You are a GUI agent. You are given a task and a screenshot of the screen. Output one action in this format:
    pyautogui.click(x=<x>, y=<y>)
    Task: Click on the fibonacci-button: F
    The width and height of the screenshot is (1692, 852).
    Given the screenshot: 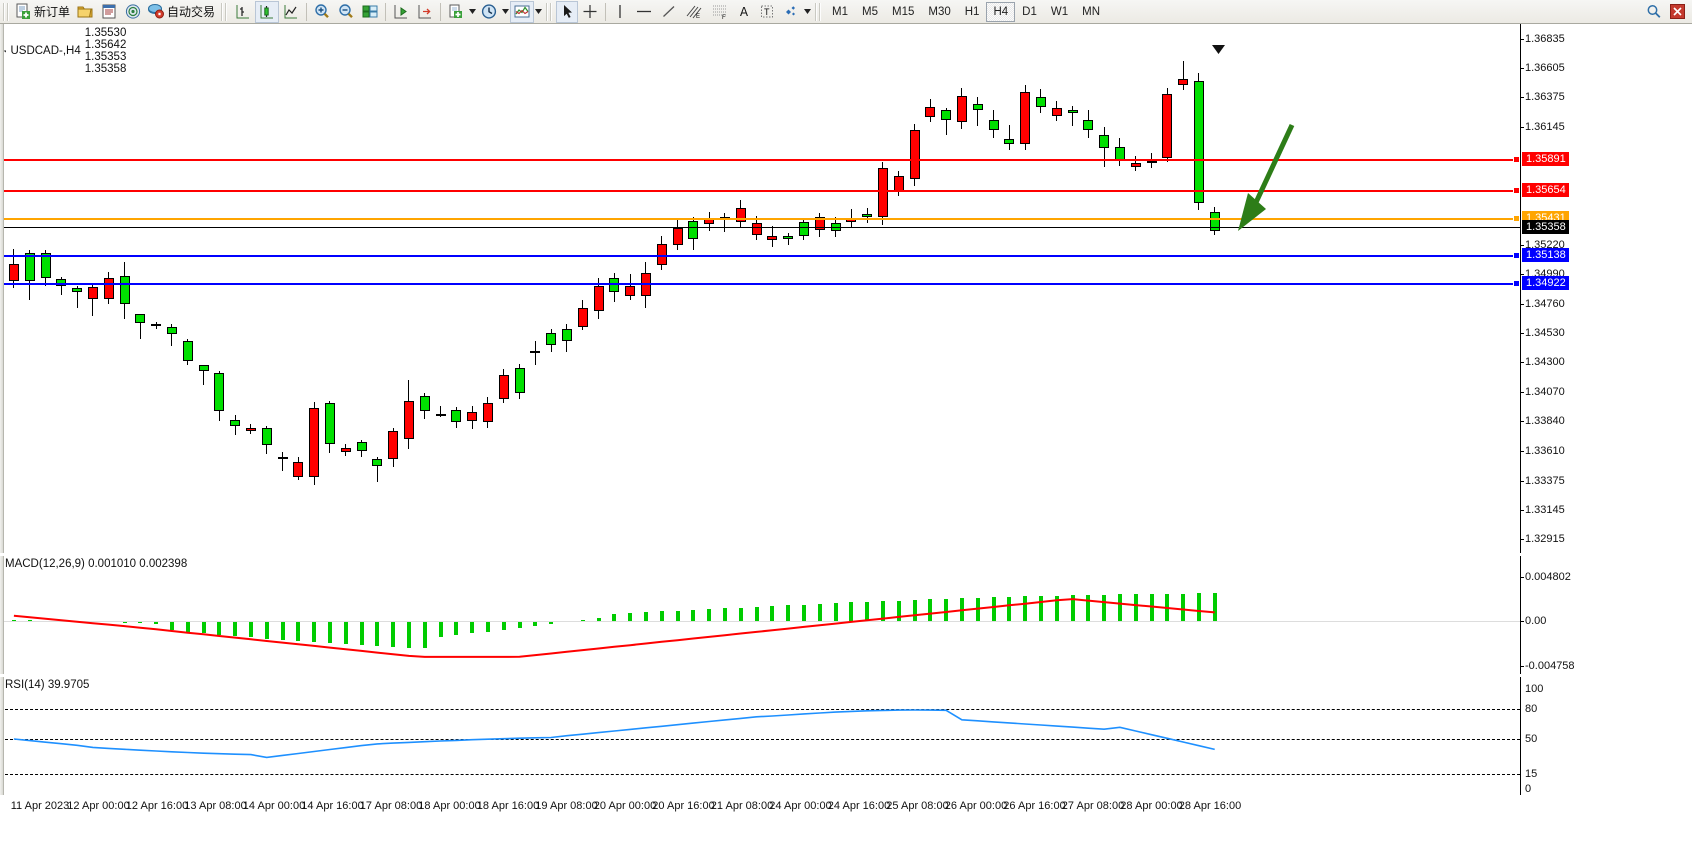 What is the action you would take?
    pyautogui.click(x=720, y=12)
    